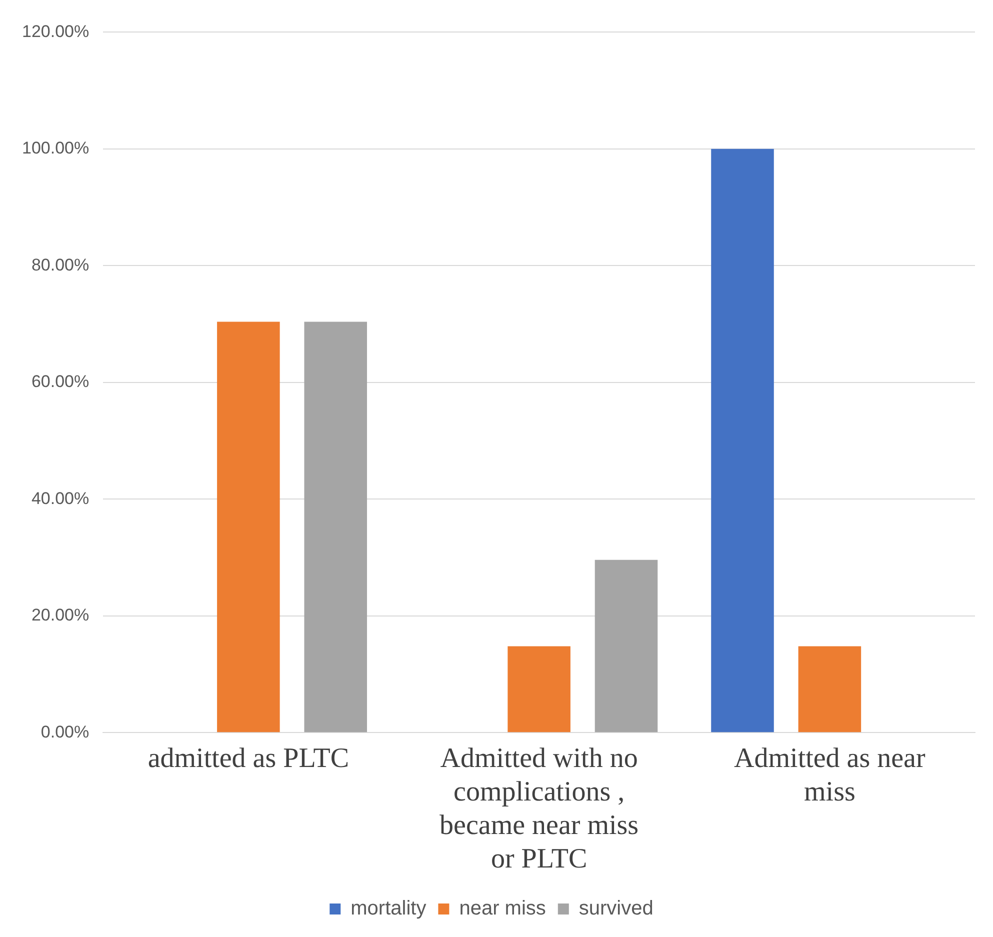  I want to click on y-tick-label: 80.00%, so click(60, 264).